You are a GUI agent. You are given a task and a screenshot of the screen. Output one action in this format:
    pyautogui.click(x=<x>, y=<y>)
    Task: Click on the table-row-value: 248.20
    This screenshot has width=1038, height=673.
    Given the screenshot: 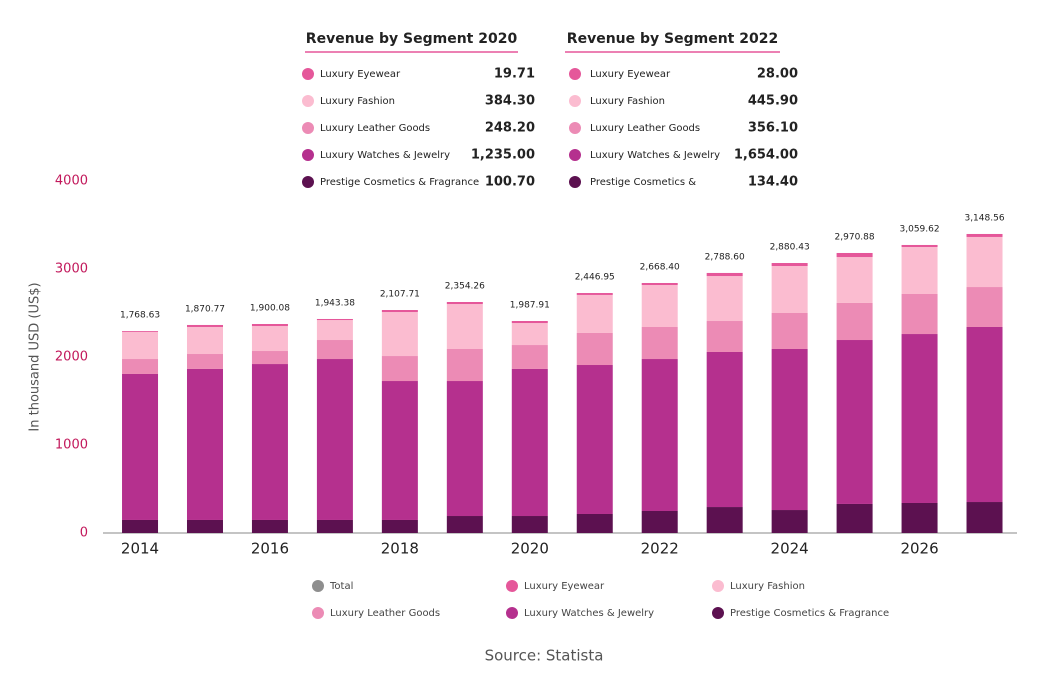 What is the action you would take?
    pyautogui.click(x=510, y=128)
    